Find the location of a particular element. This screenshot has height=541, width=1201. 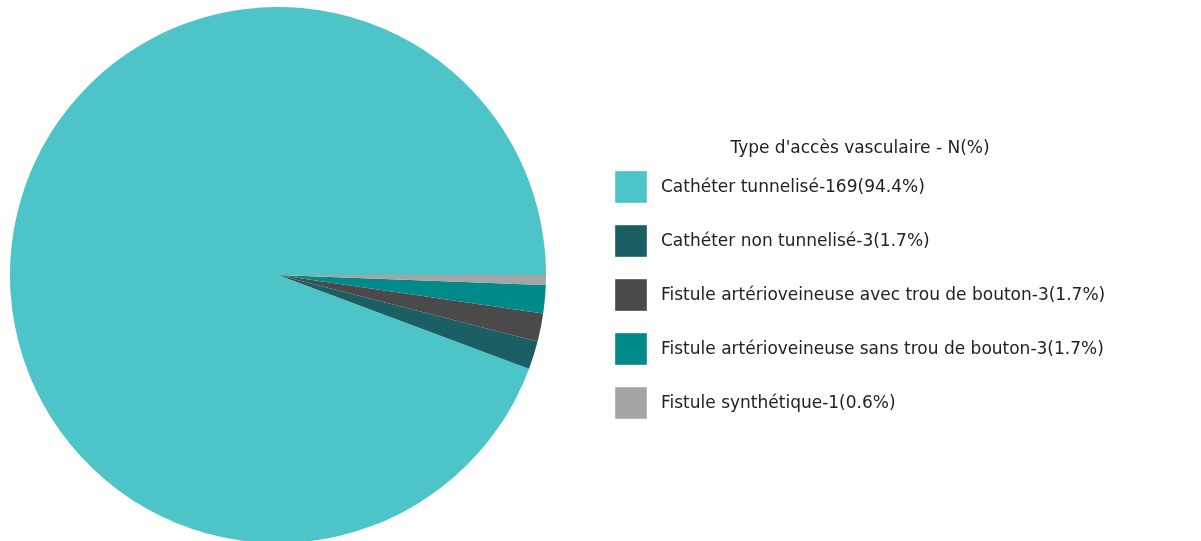

legend-title: Type d'accès vasculaire - N(%) is located at coordinates (859, 147).